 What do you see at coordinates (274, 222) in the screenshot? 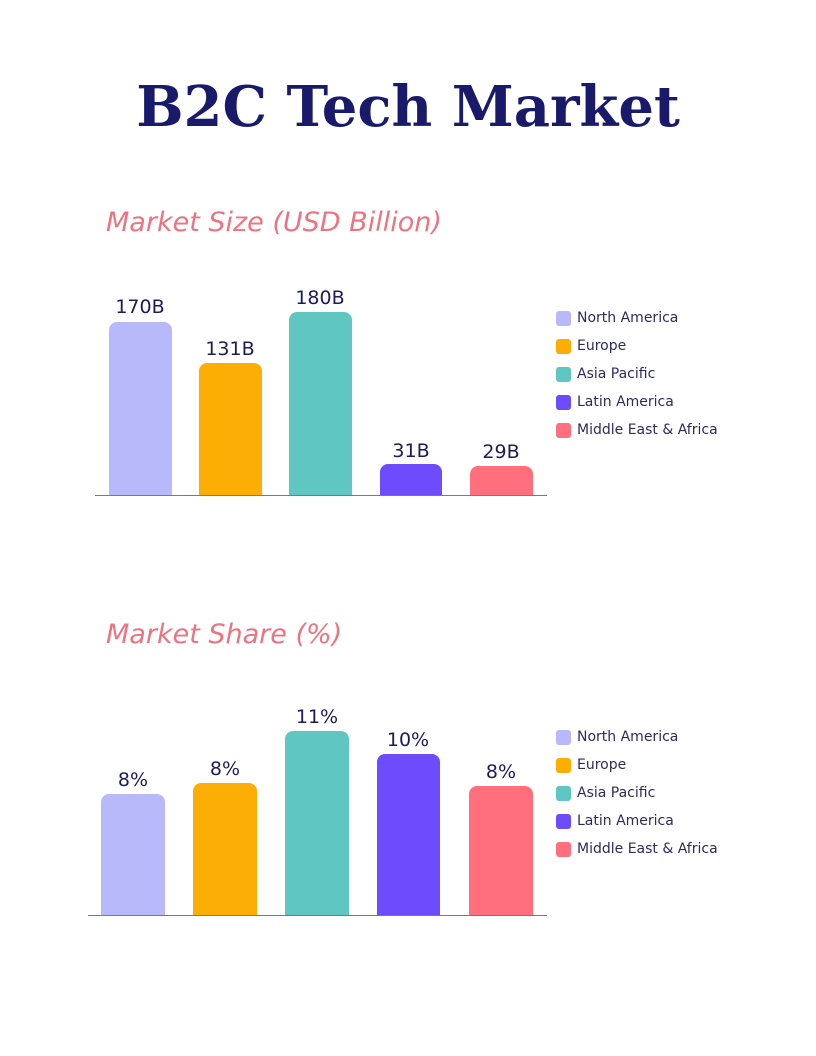
I see `market-size-chart-title: Market Size (USD Billion)` at bounding box center [274, 222].